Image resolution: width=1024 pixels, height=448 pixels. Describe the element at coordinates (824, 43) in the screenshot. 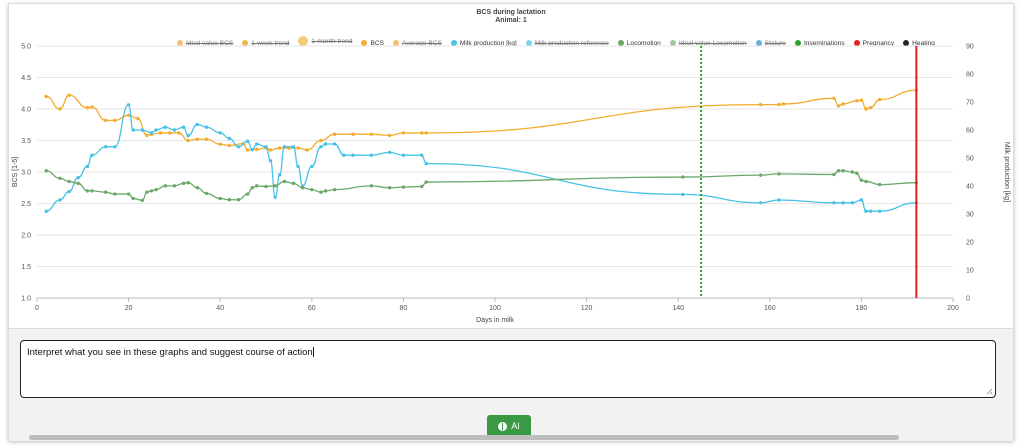

I see `legend-label: Inseminations` at that location.